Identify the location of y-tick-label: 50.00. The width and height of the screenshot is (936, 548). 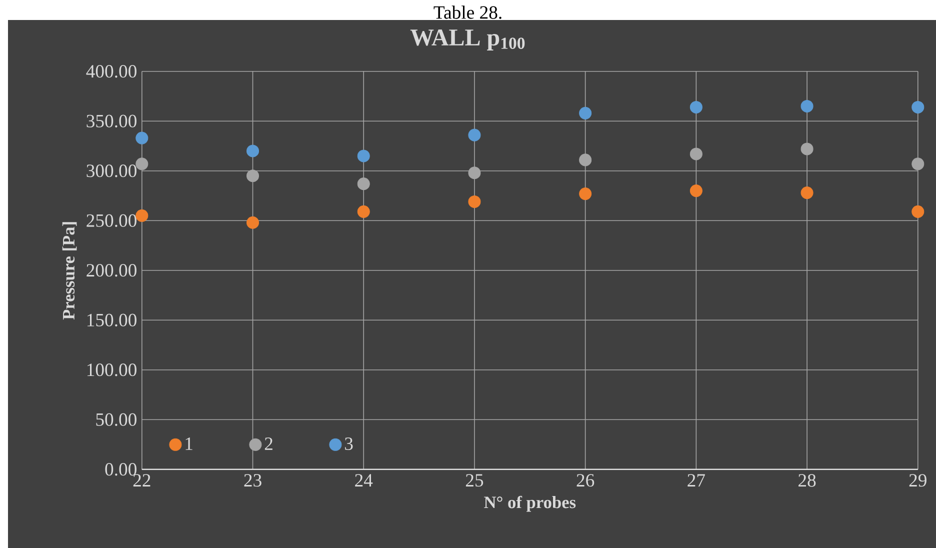
(116, 419).